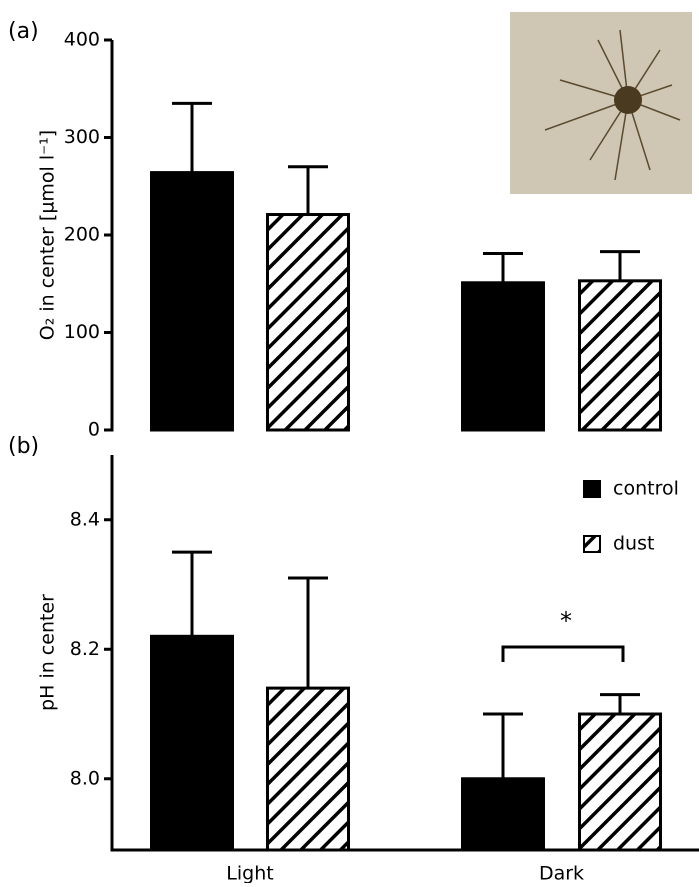 This screenshot has width=699, height=887. I want to click on y-axis-label: pH in center, so click(48, 652).